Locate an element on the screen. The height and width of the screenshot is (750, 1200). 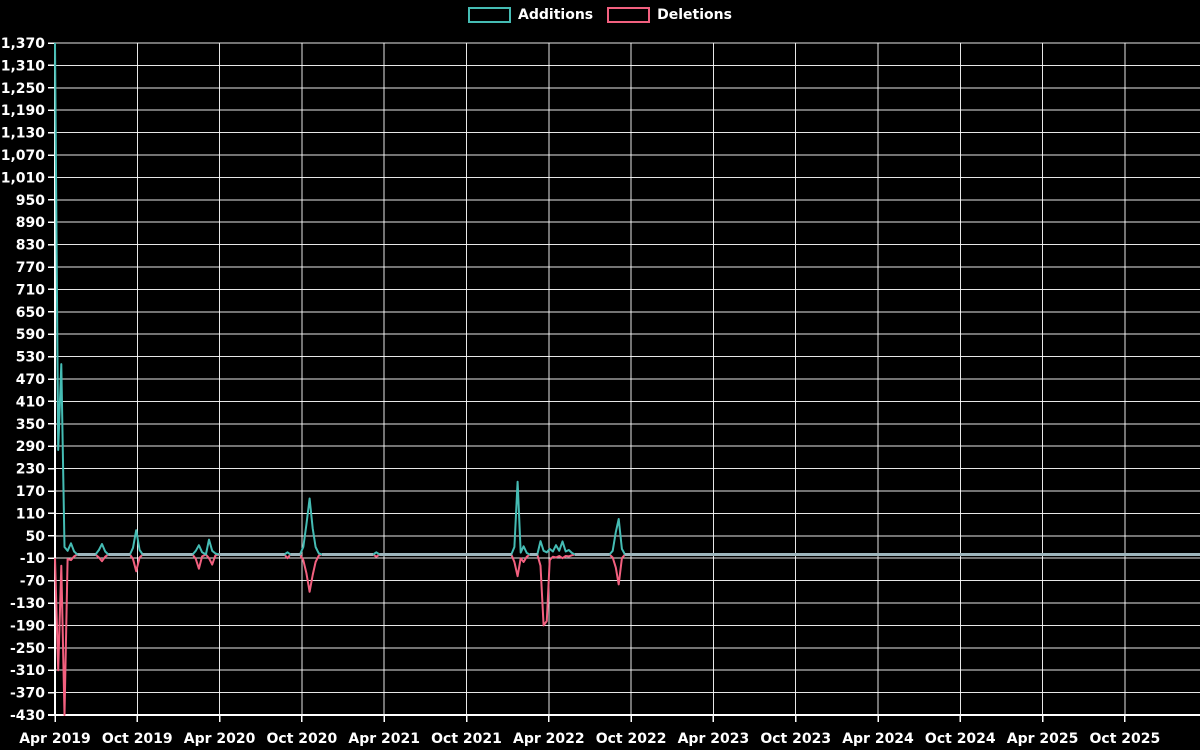
y-tick-label: 470 is located at coordinates (30, 380).